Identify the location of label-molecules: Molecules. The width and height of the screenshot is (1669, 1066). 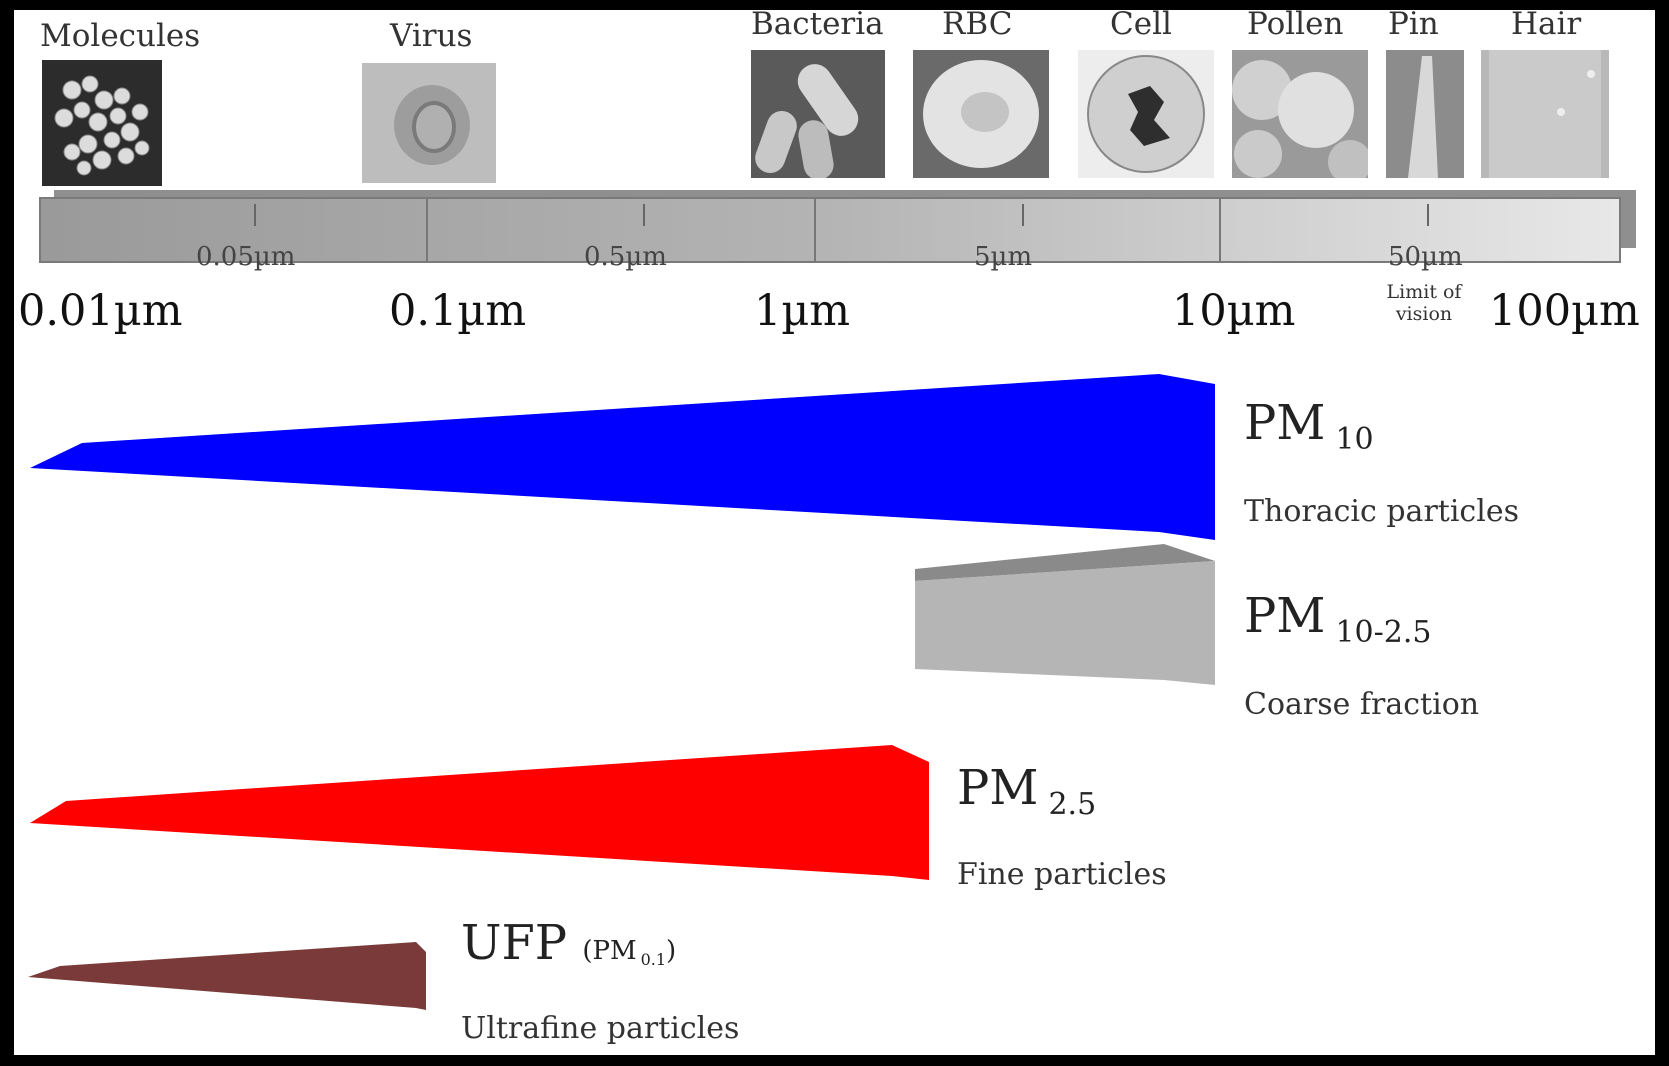
(120, 36).